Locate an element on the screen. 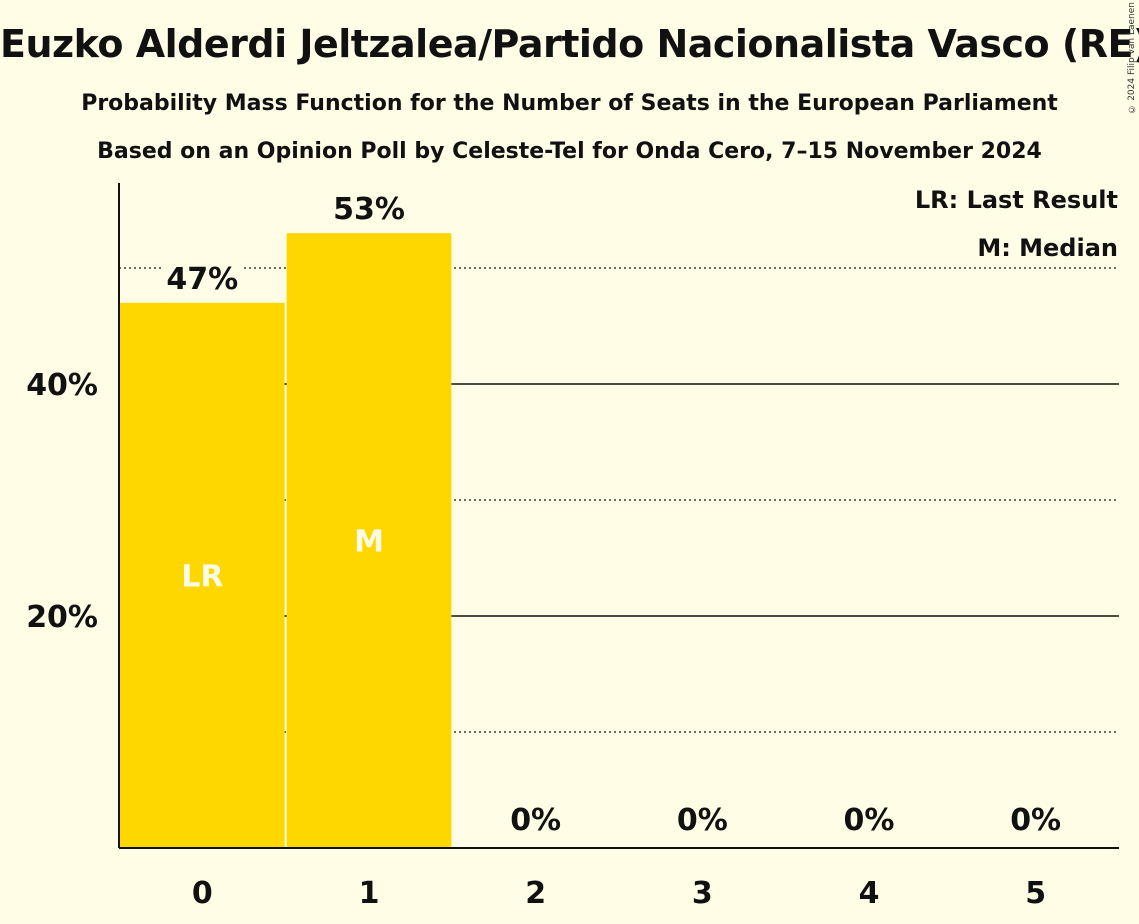 This screenshot has width=1139, height=924. y-tick-label: 40% is located at coordinates (62, 385).